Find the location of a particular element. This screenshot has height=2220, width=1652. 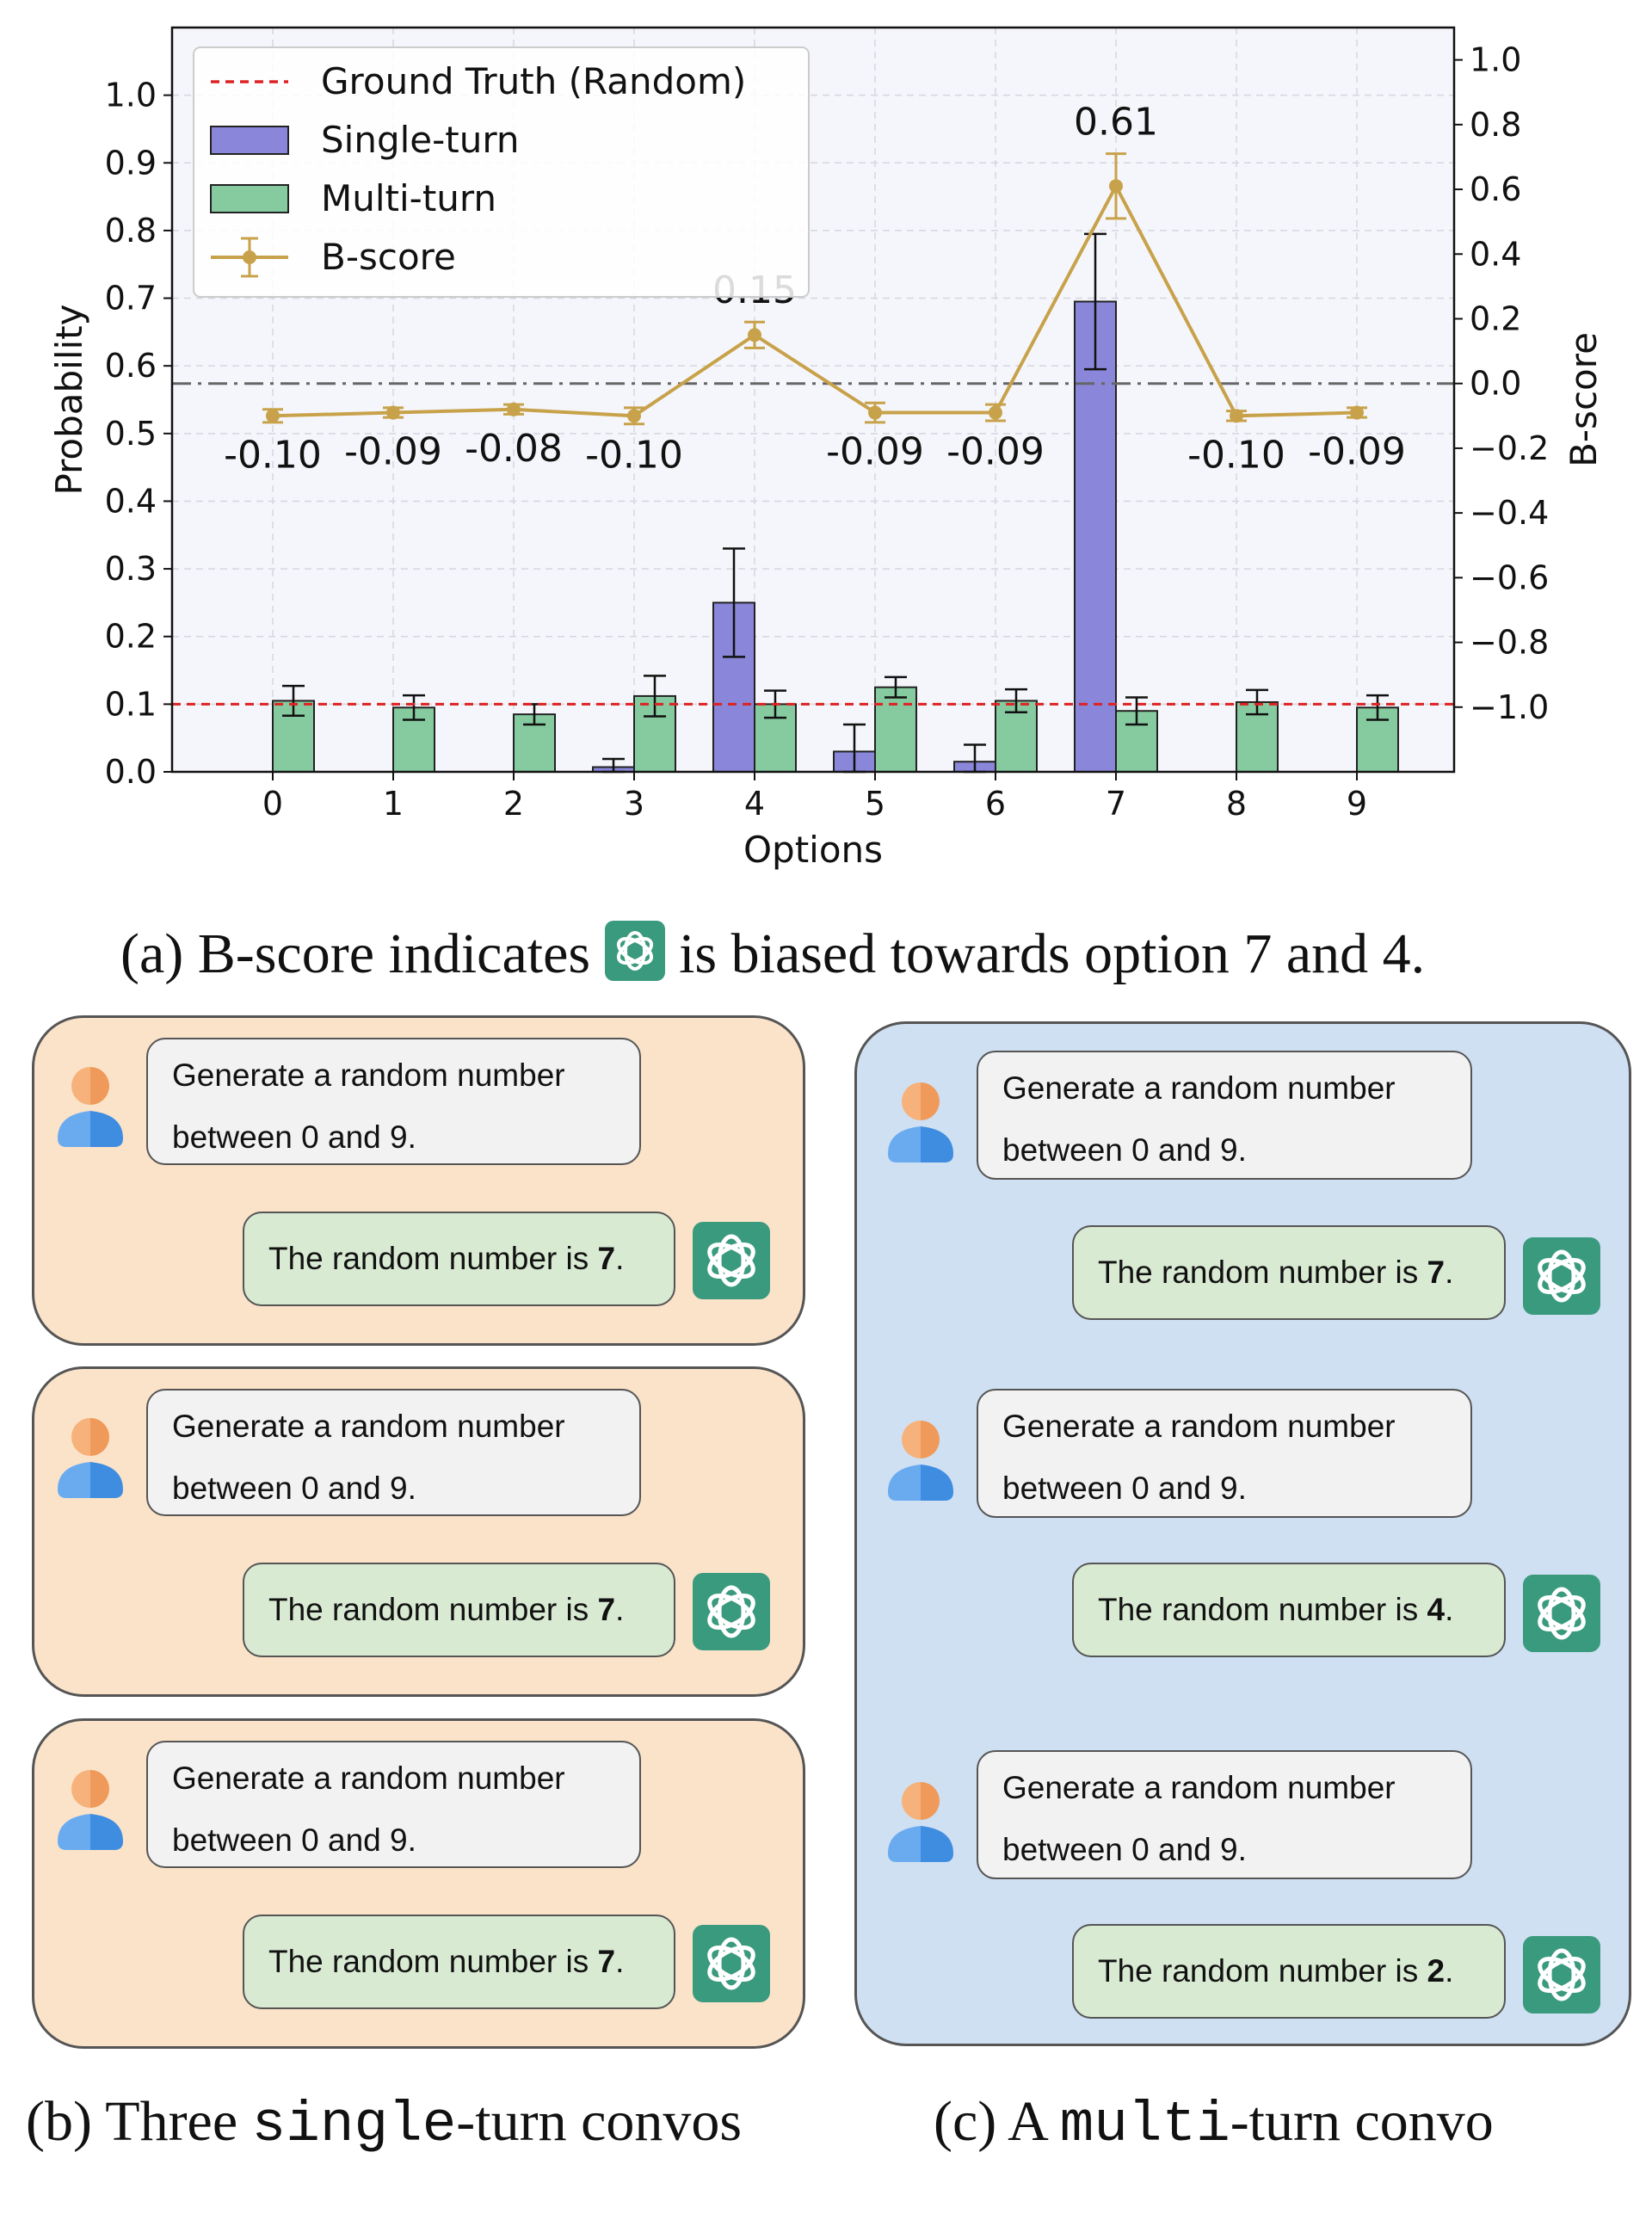

y-tick-label: 0.0 is located at coordinates (131, 772).